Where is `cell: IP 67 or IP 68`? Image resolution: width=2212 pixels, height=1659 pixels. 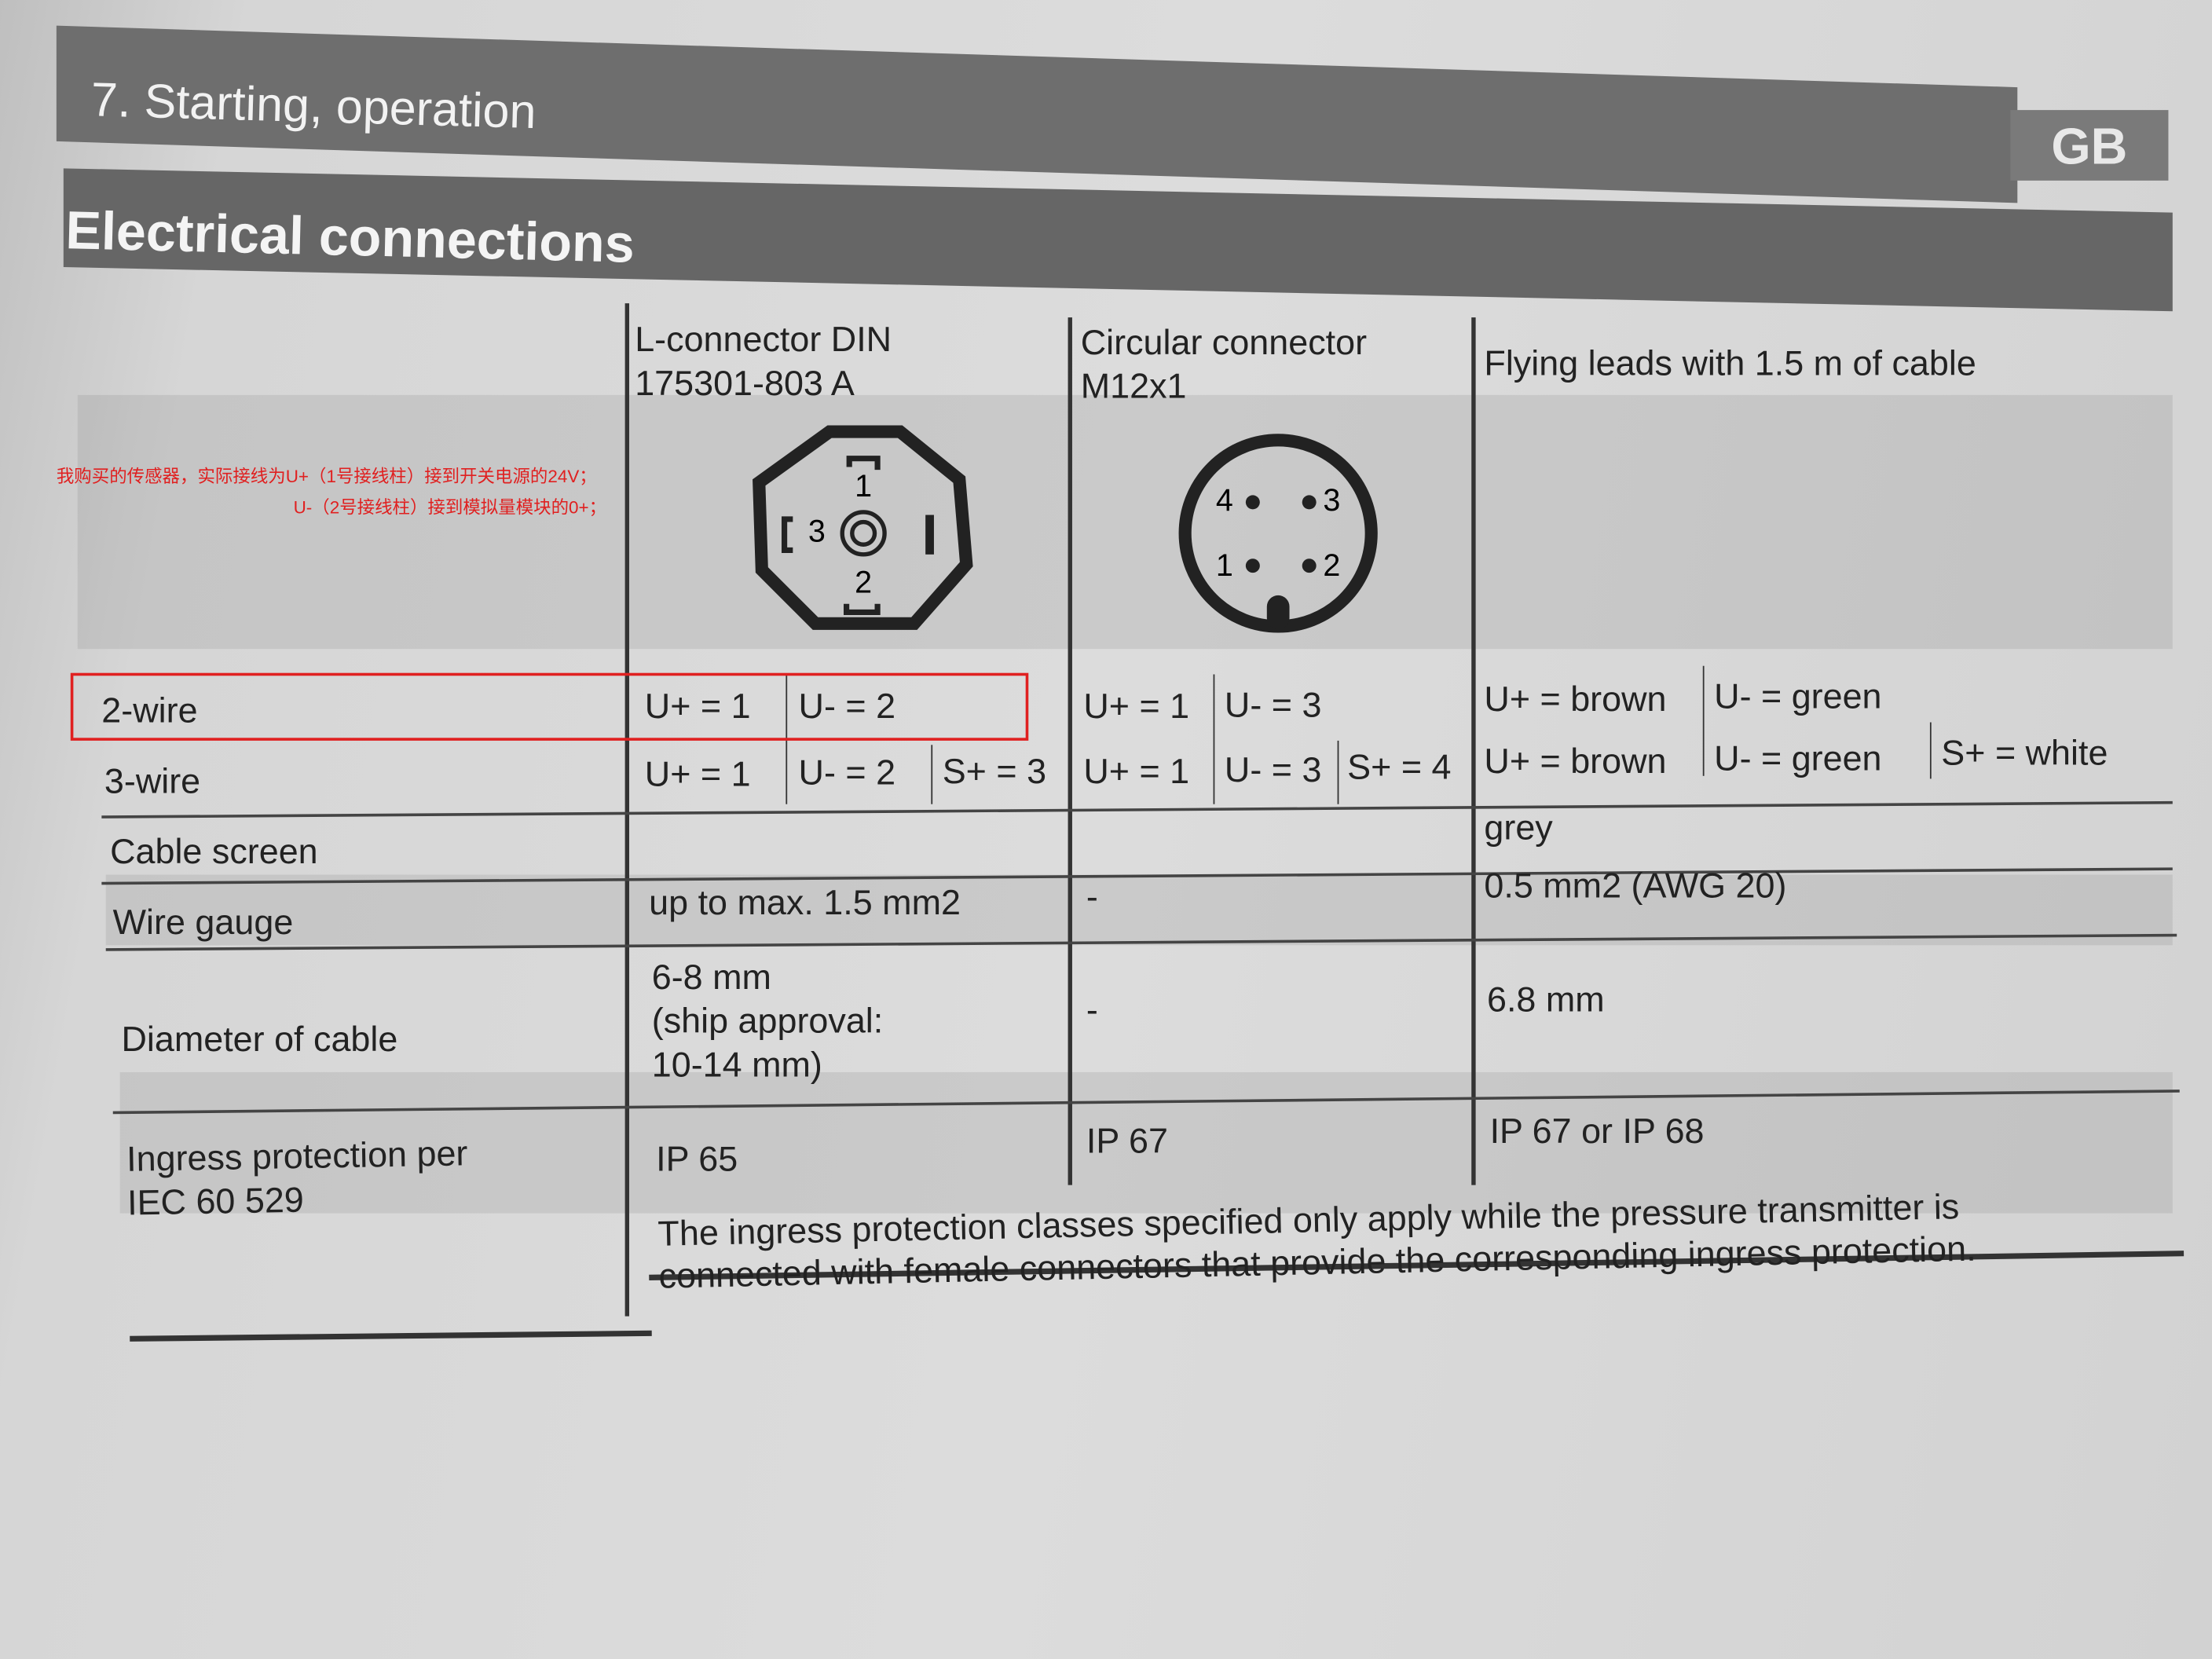 cell: IP 67 or IP 68 is located at coordinates (1597, 1131).